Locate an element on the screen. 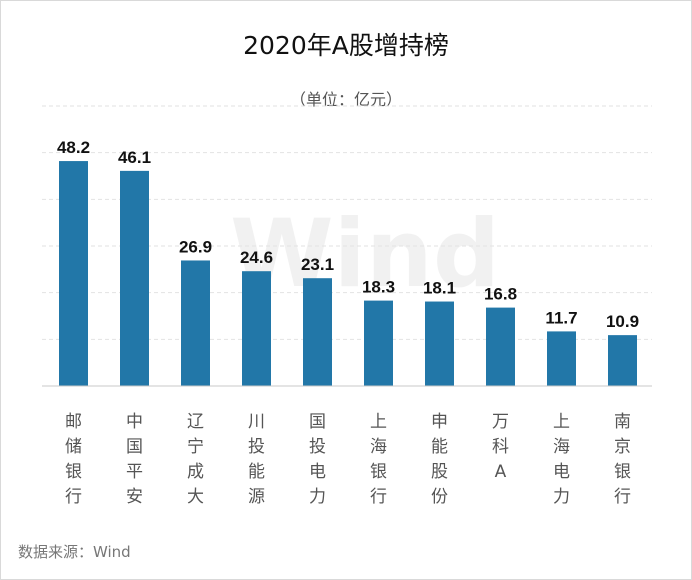 This screenshot has height=580, width=692. category-label: 中国平安 is located at coordinates (134, 459).